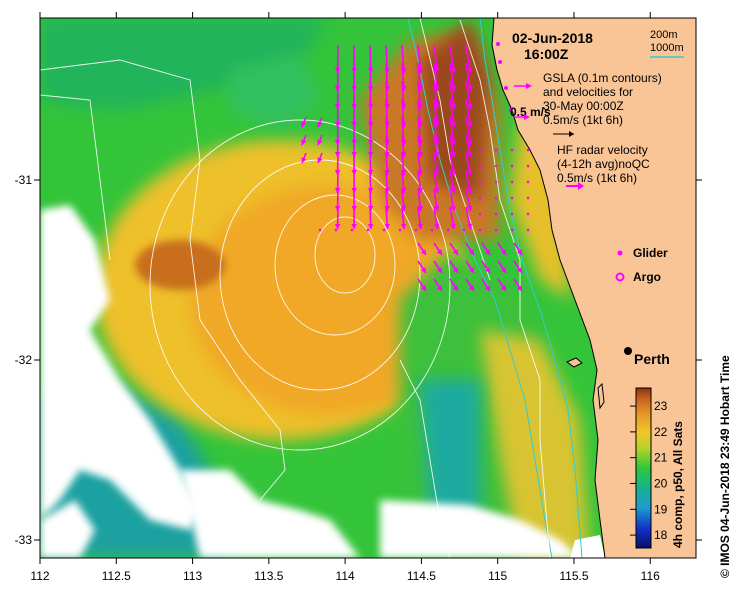  I want to click on isobath-200m, so click(531, 288).